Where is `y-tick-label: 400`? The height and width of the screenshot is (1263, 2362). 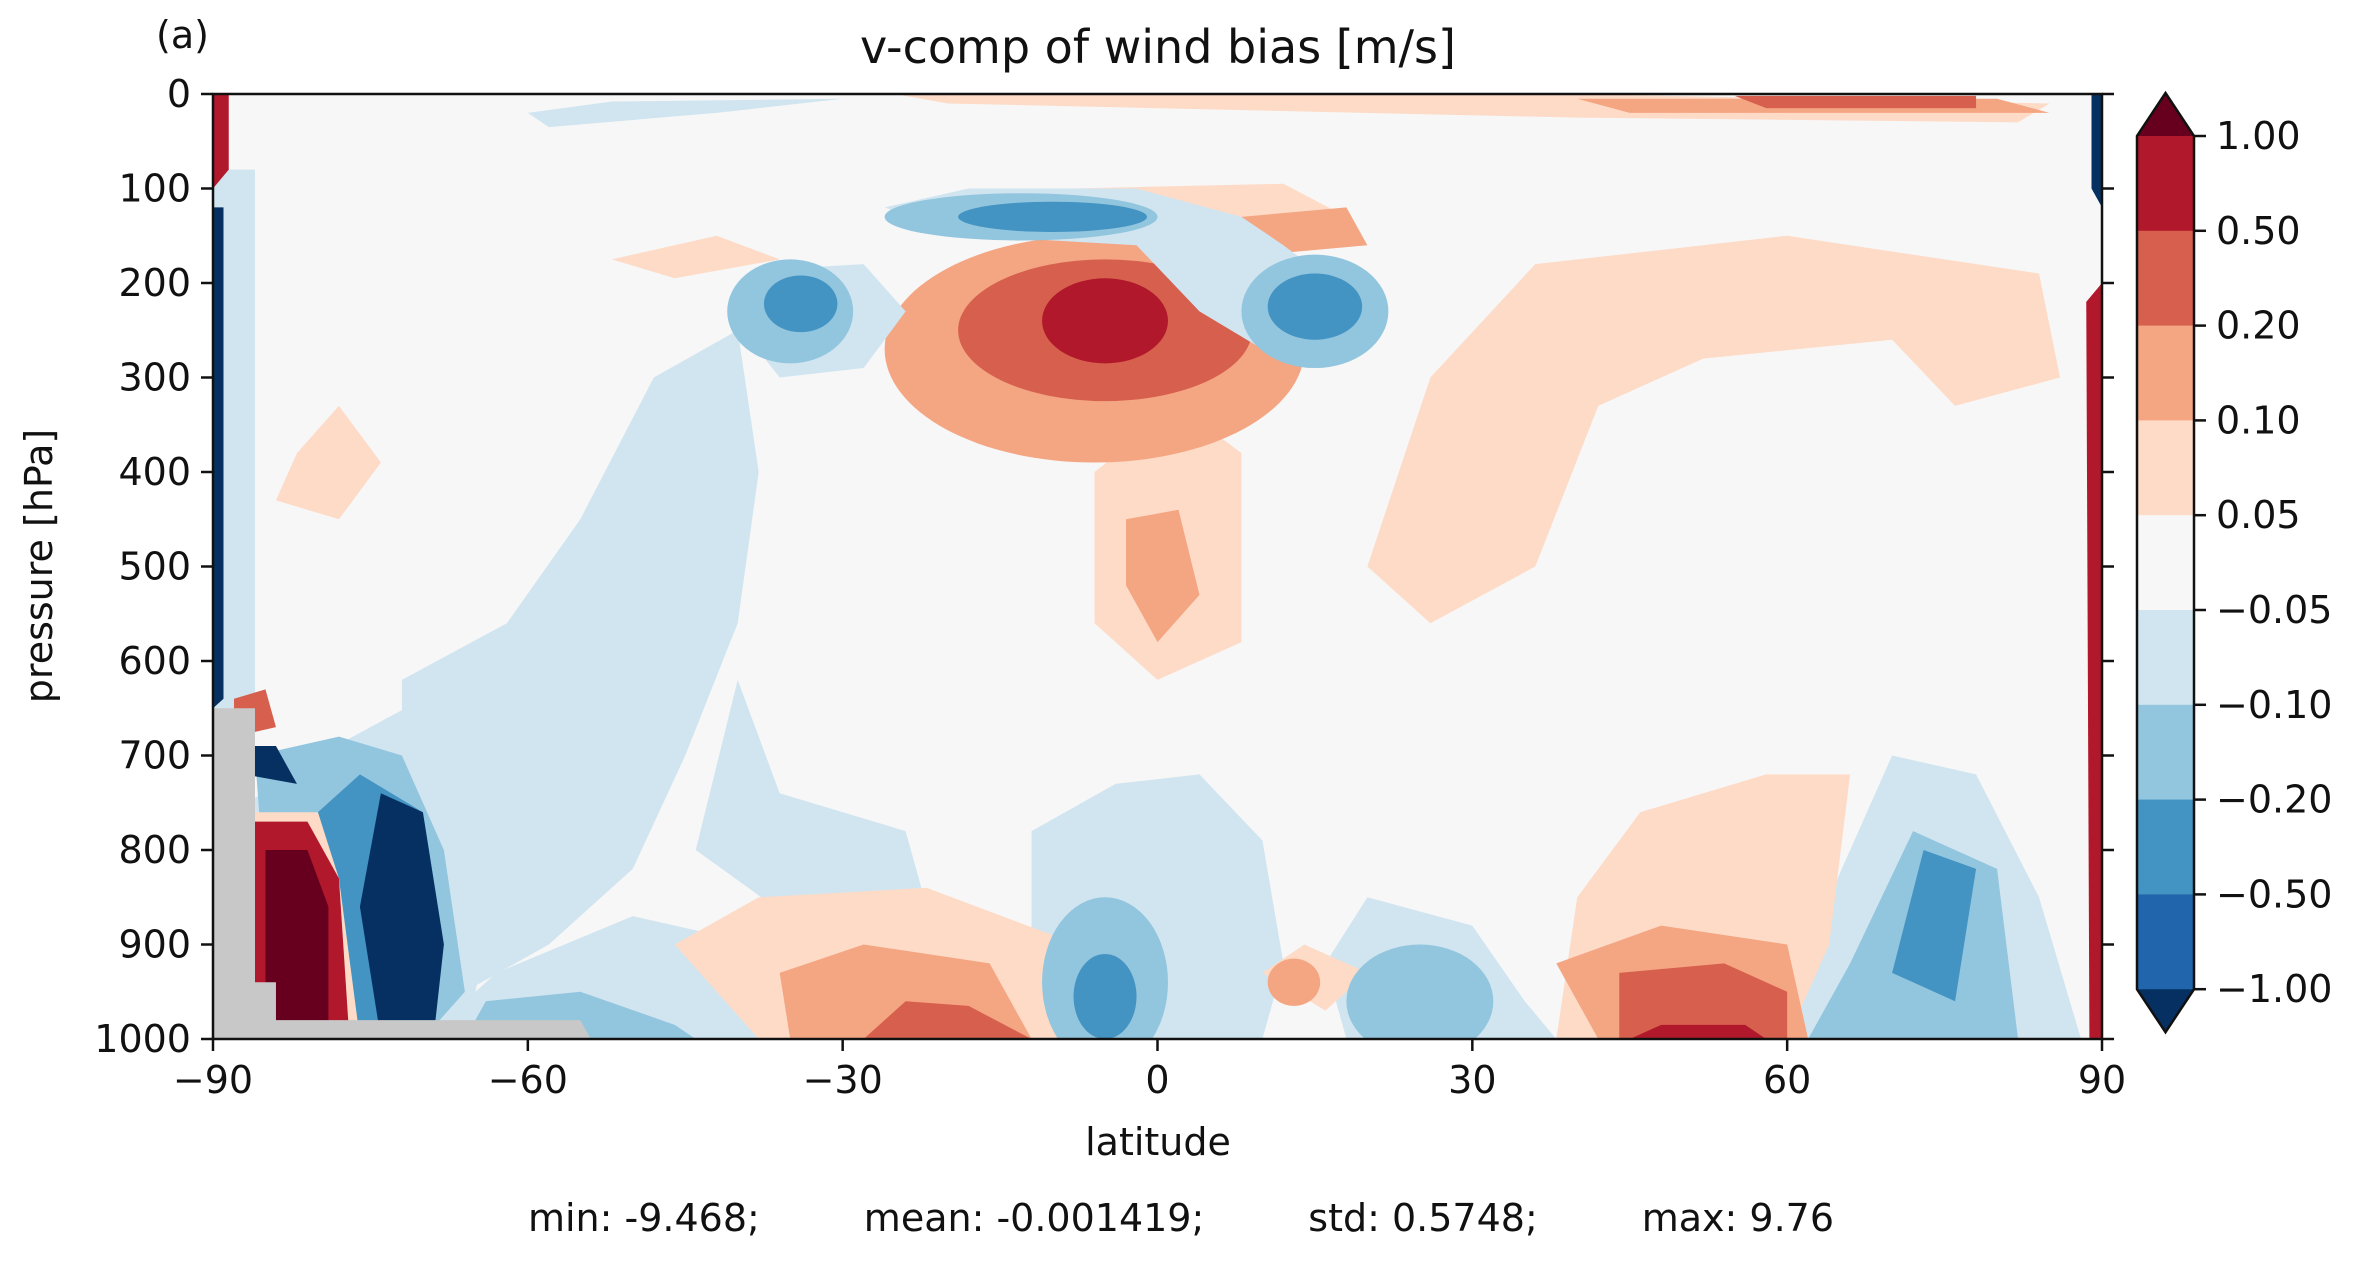
y-tick-label: 400 is located at coordinates (154, 472).